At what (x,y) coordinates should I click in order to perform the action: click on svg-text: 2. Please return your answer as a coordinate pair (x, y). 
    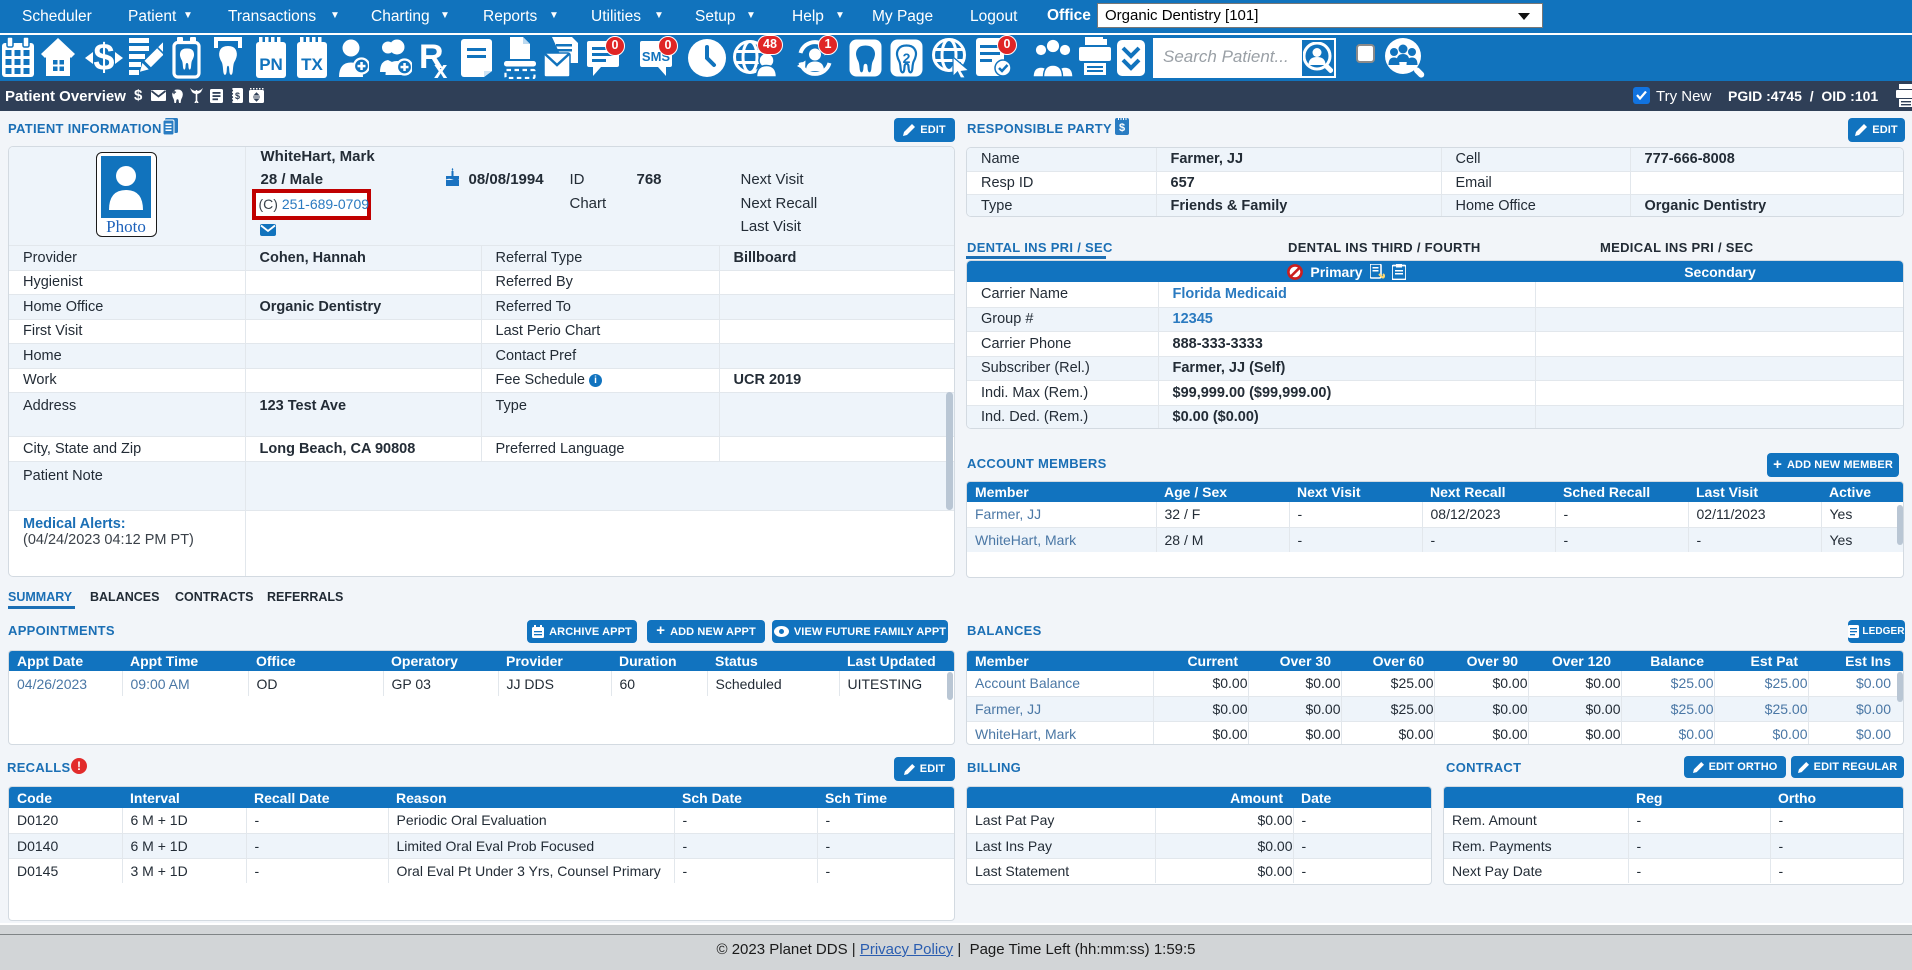
    Looking at the image, I should click on (907, 58).